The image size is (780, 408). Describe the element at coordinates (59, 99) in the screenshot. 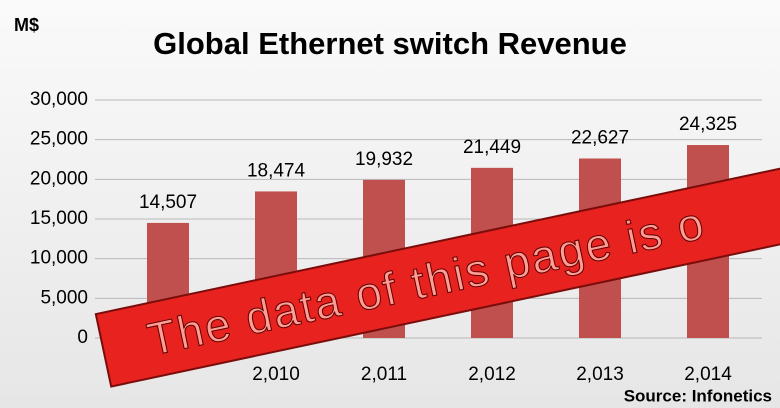

I see `y-tick-label: 30,000` at that location.